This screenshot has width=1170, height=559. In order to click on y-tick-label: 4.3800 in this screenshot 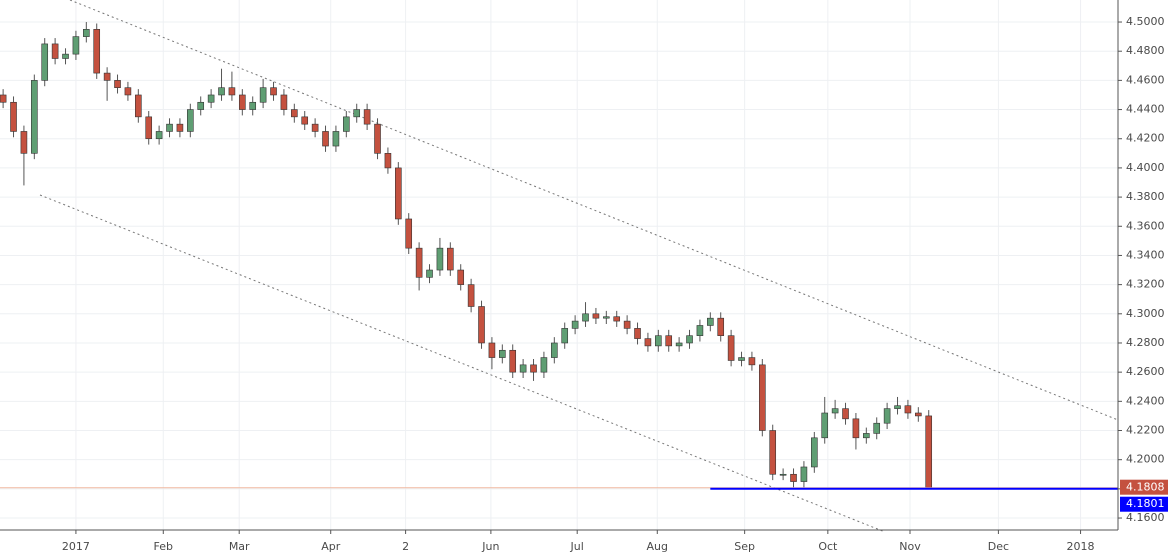, I will do `click(1145, 196)`.